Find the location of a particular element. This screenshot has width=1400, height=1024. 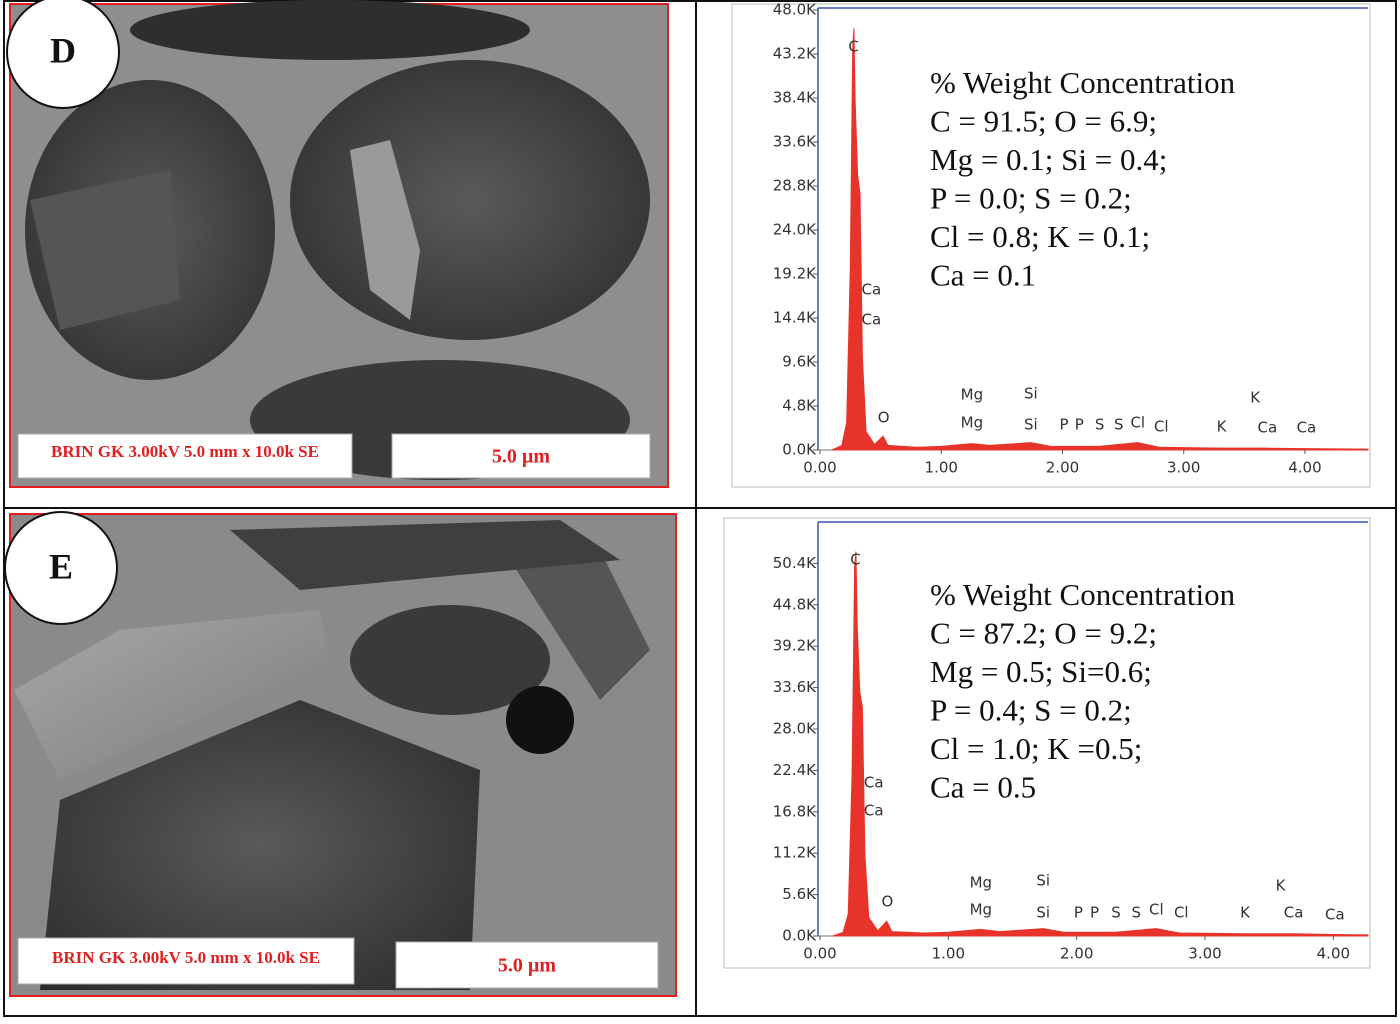

panel-label: D is located at coordinates (63, 50).